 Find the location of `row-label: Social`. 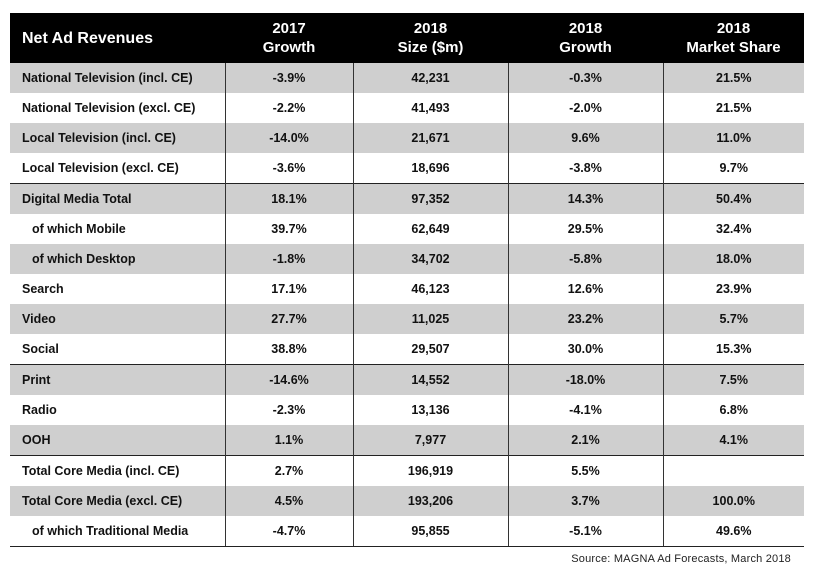

row-label: Social is located at coordinates (40, 349).